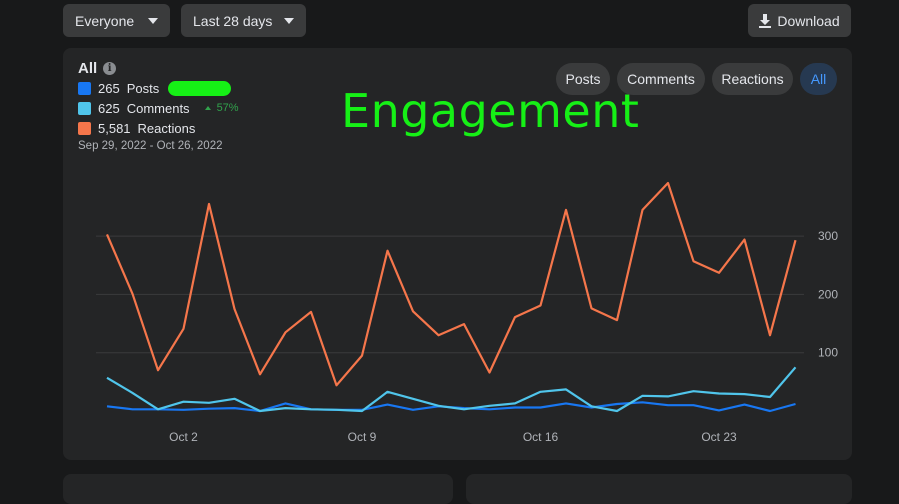  What do you see at coordinates (765, 20) in the screenshot?
I see `download-icon` at bounding box center [765, 20].